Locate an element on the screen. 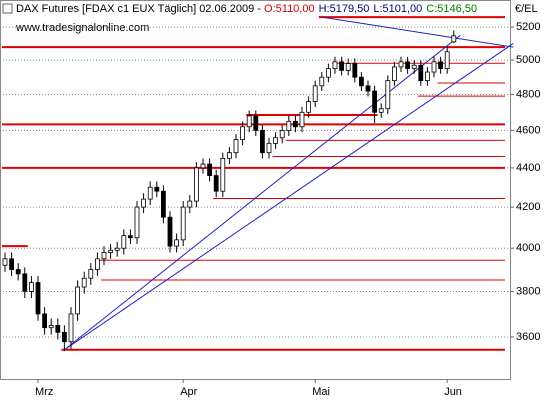  x-tick-label: Mrz is located at coordinates (44, 392).